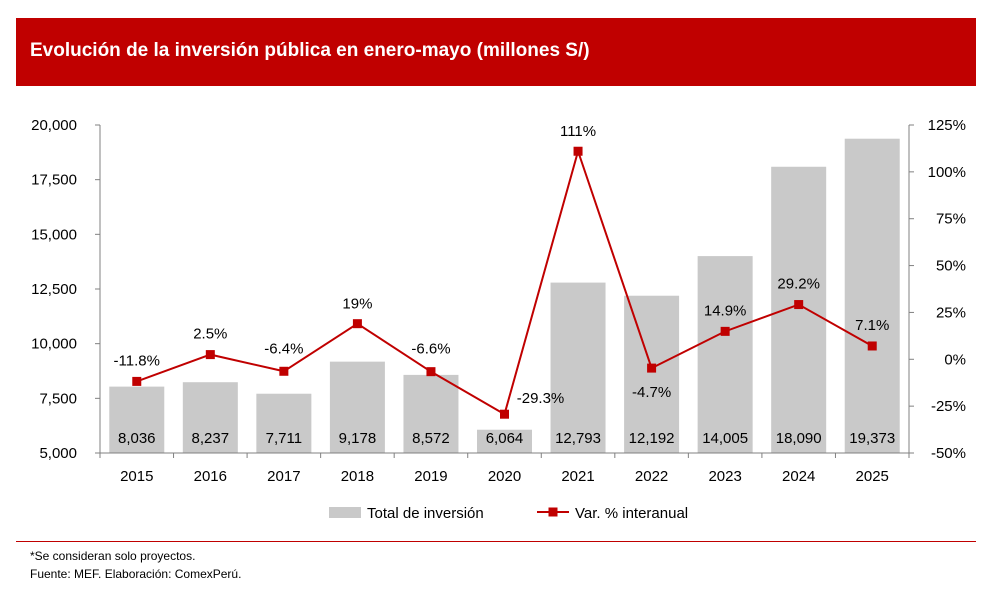 This screenshot has width=996, height=590. I want to click on y-right-tick-label: 25%, so click(951, 312).